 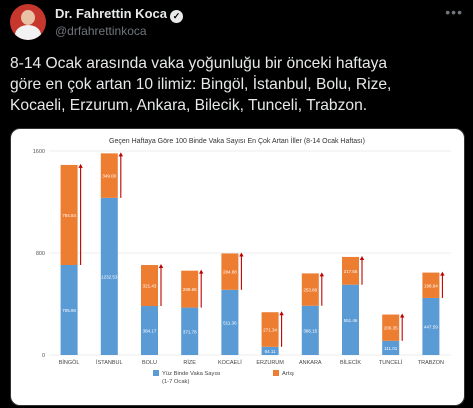 I want to click on y-tick-label: 0, so click(x=43, y=356).